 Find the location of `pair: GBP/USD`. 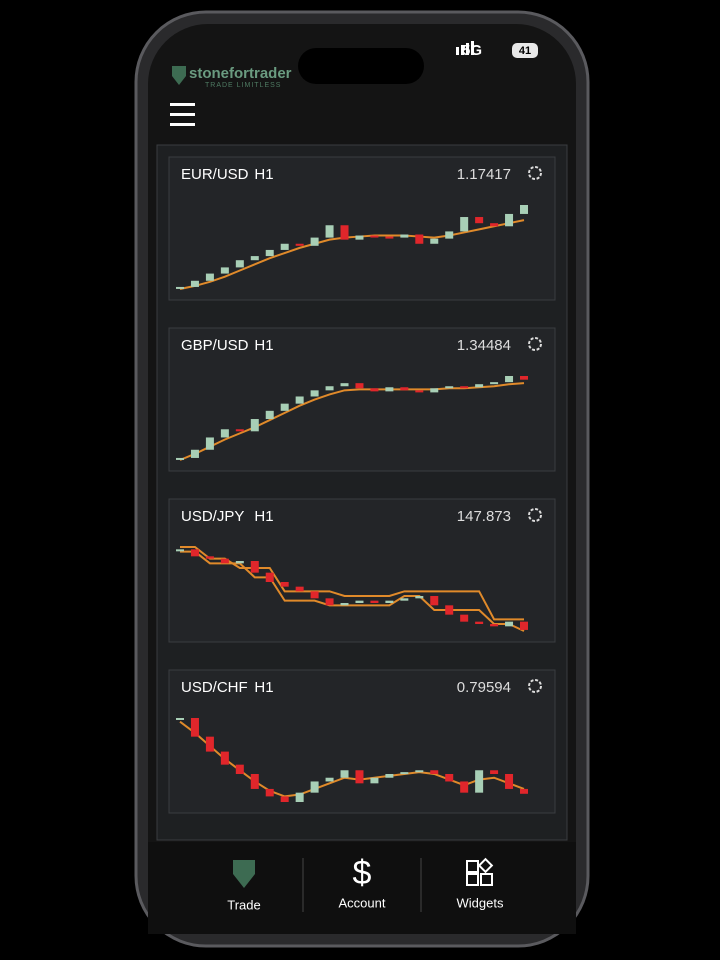

pair: GBP/USD is located at coordinates (215, 345).